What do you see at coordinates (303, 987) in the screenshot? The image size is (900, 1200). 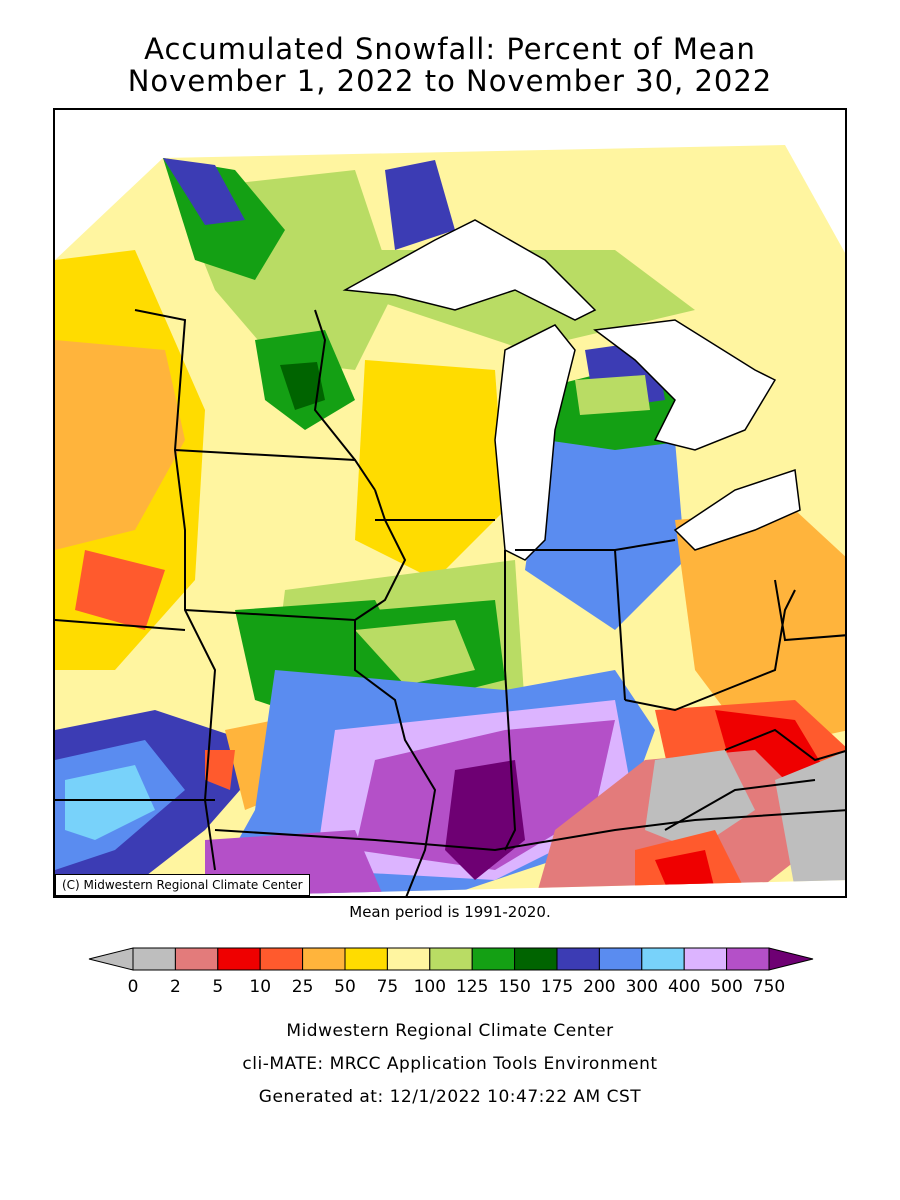 I see `legend-label: 25` at bounding box center [303, 987].